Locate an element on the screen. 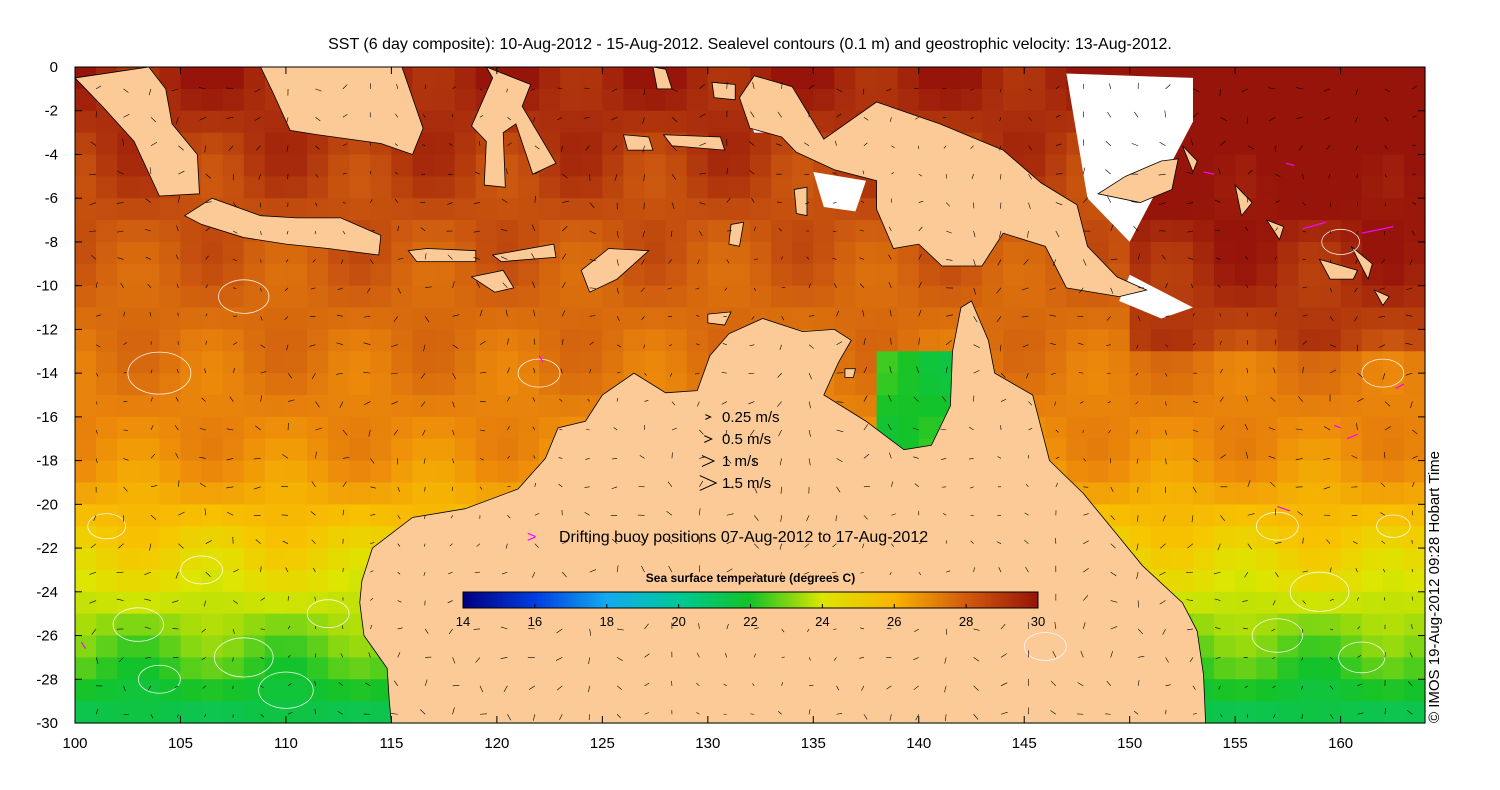 This screenshot has height=790, width=1500. x-tick-label: 150 is located at coordinates (1129, 743).